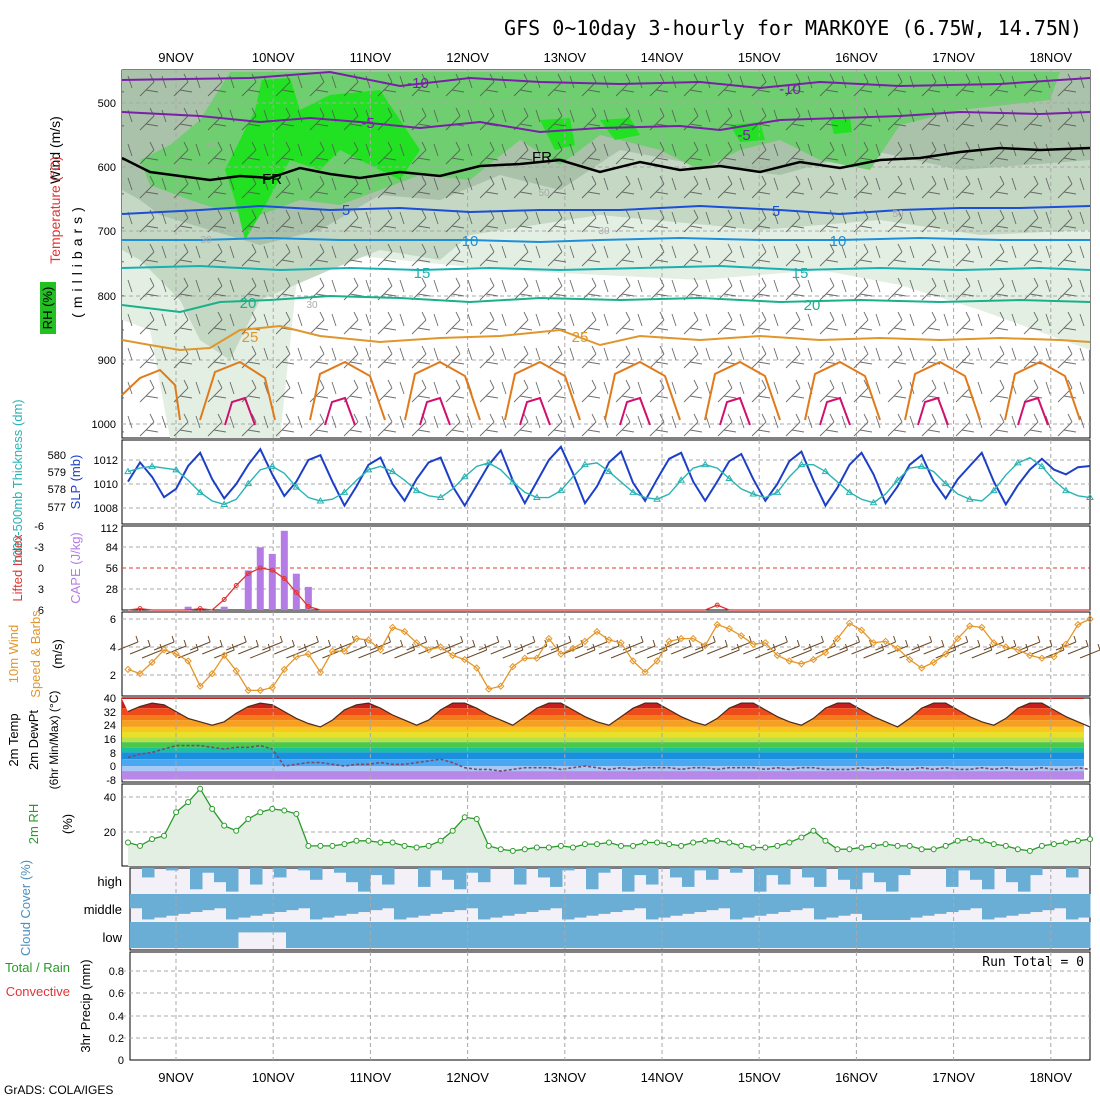  What do you see at coordinates (109, 881) in the screenshot?
I see `cloud-level-high: high` at bounding box center [109, 881].